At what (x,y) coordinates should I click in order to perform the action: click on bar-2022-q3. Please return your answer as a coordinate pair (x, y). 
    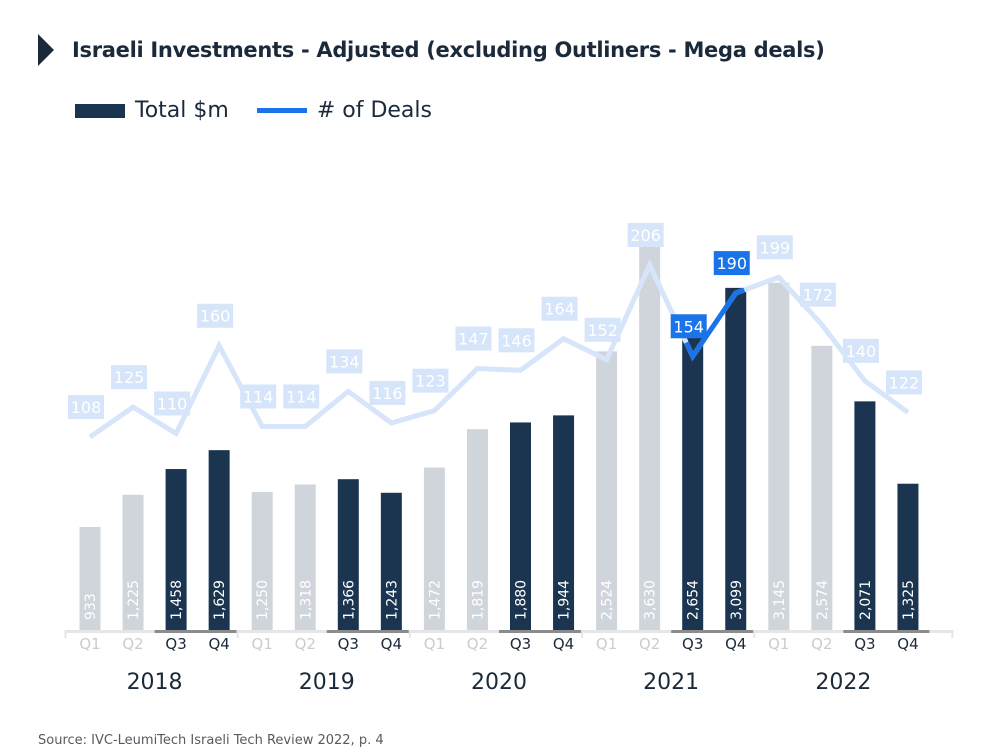
    Looking at the image, I should click on (865, 515).